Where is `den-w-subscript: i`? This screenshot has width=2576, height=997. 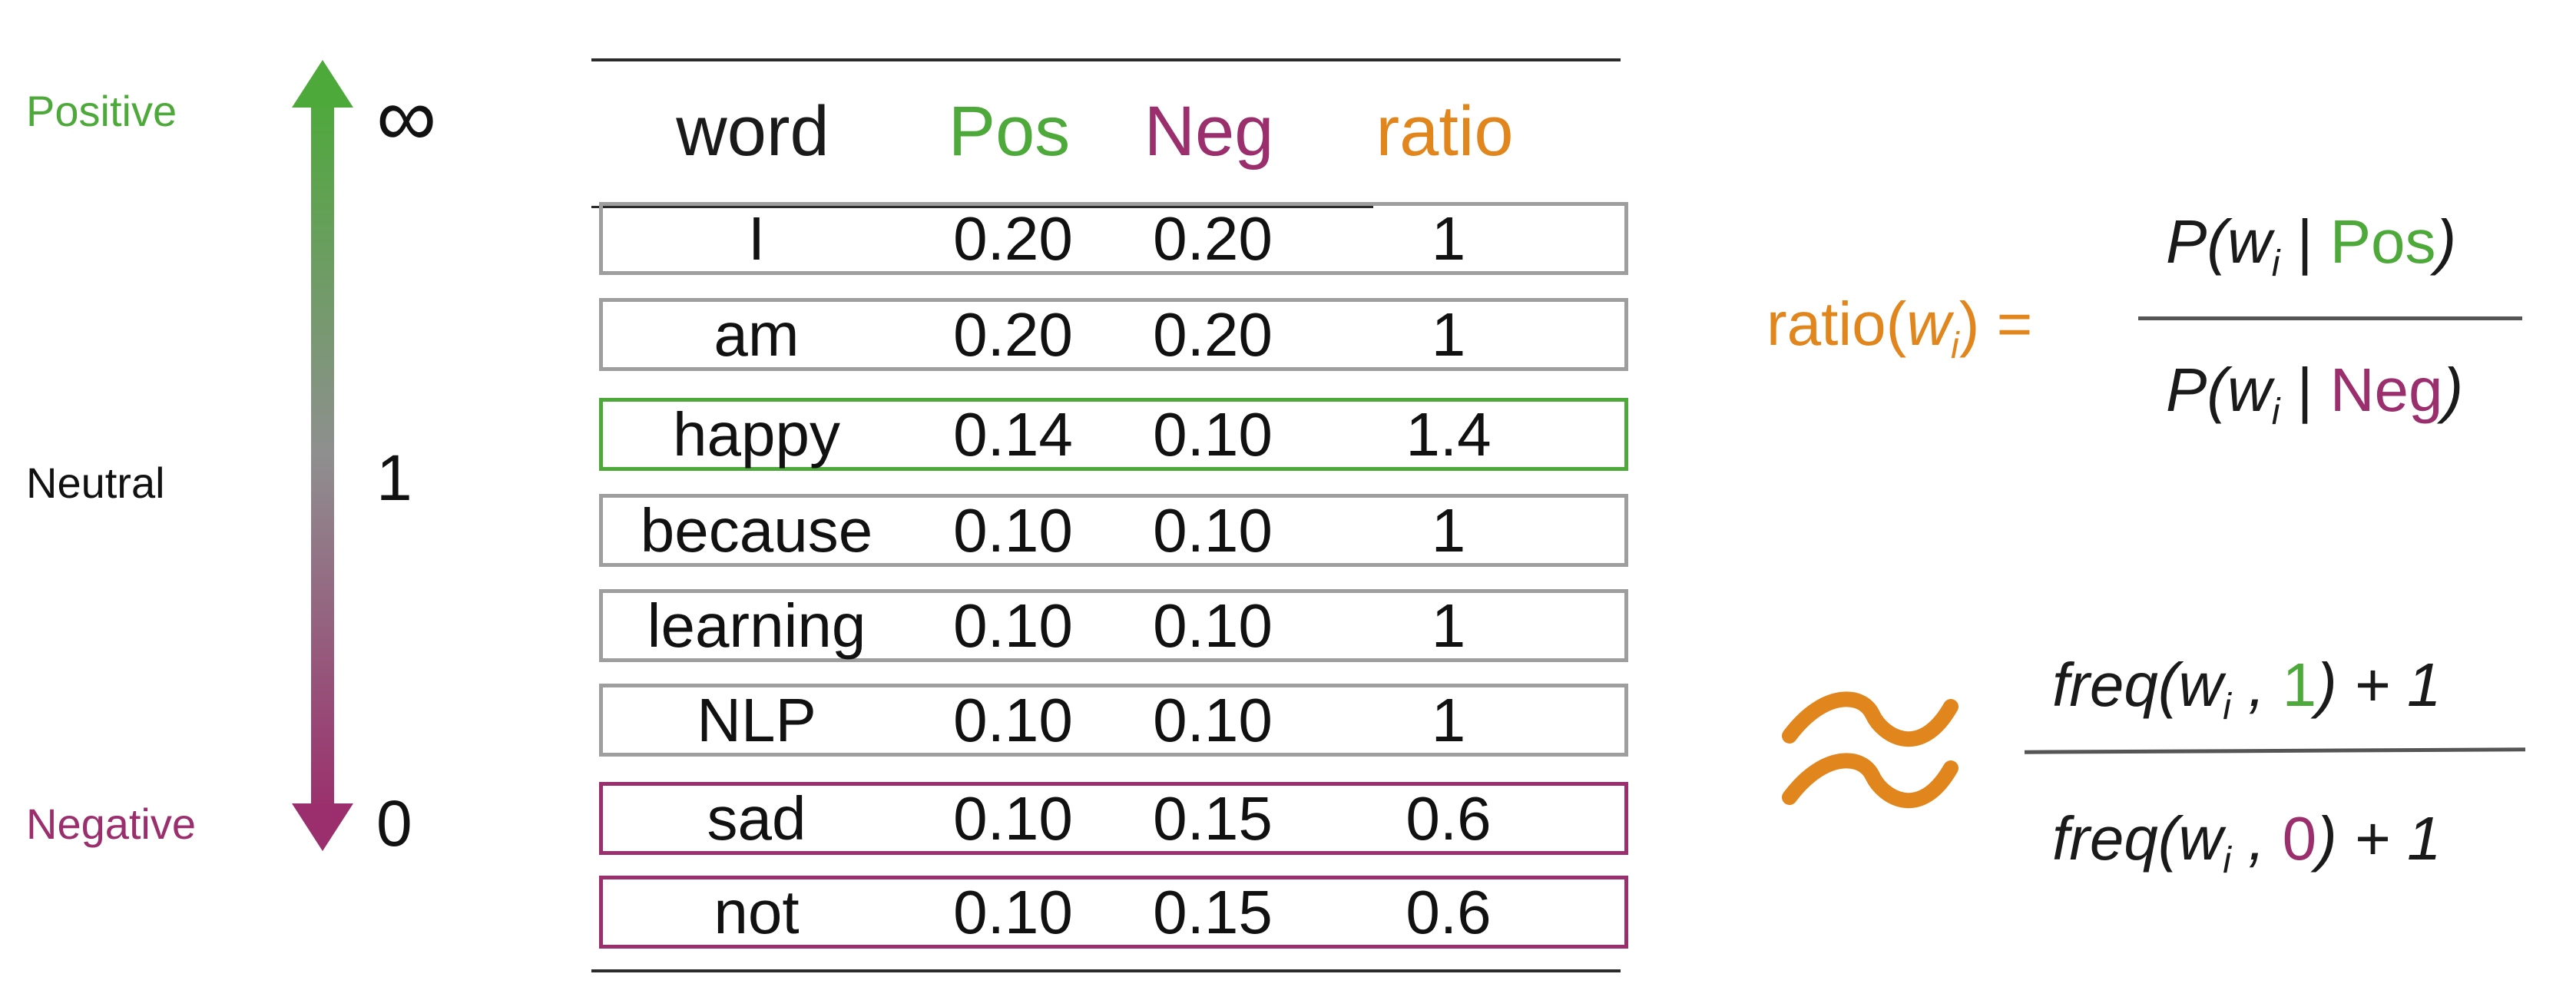
den-w-subscript: i is located at coordinates (2276, 411).